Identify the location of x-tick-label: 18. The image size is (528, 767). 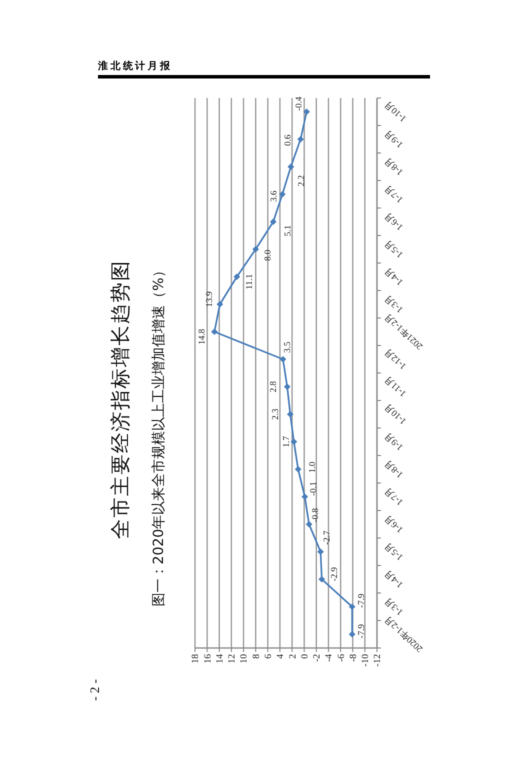
(196, 659).